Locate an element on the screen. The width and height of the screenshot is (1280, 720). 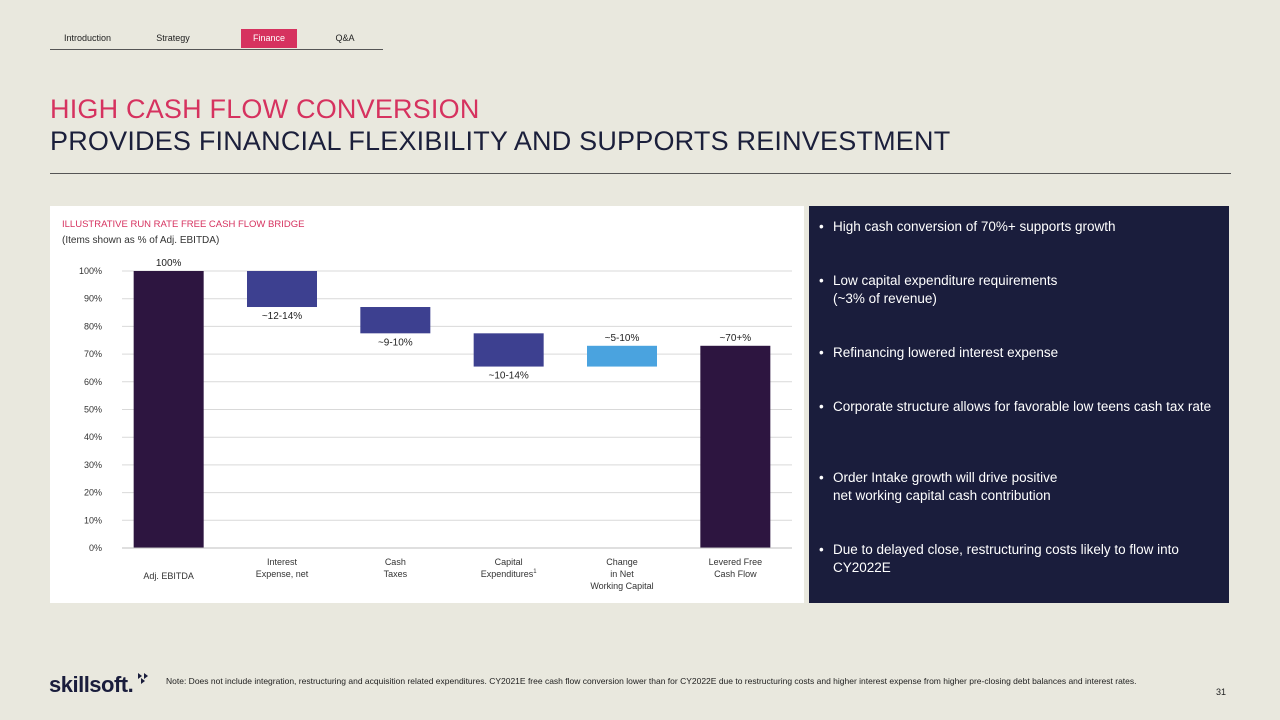
x-tick-label: Working Capital is located at coordinates (621, 586).